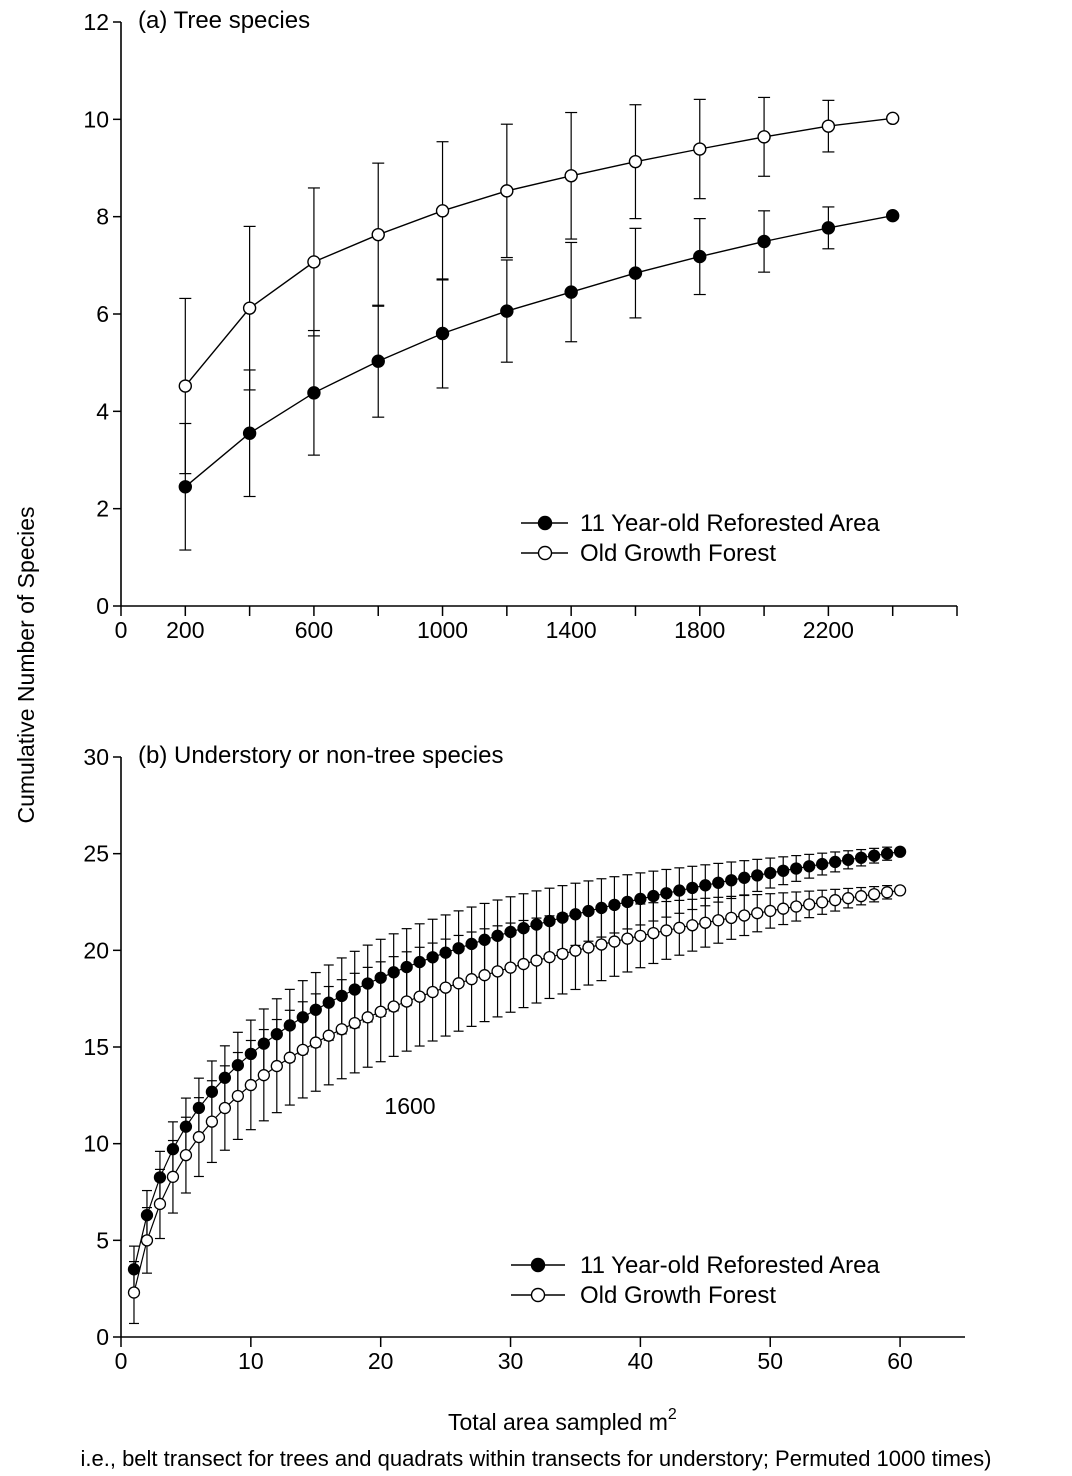 Image resolution: width=1072 pixels, height=1476 pixels. I want to click on panel-b-title: (b) Understory or non-tree species, so click(320, 755).